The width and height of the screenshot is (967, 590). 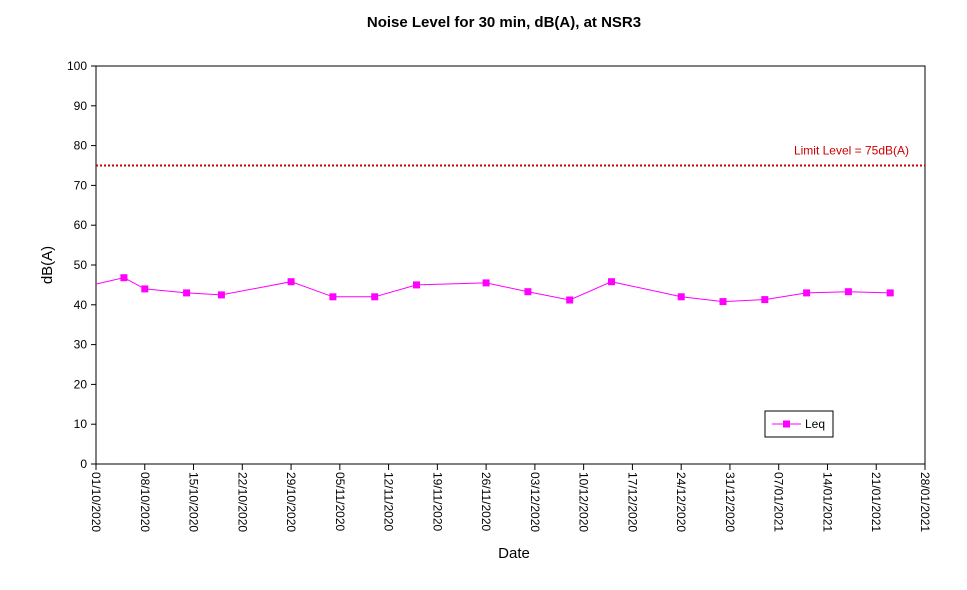 I want to click on x-tick-label: 26/11/2020, so click(x=486, y=501).